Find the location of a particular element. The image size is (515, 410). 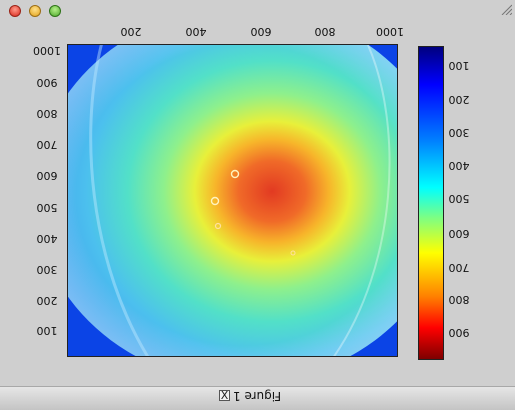

colorbar-tick-label: 200 is located at coordinates (459, 99).